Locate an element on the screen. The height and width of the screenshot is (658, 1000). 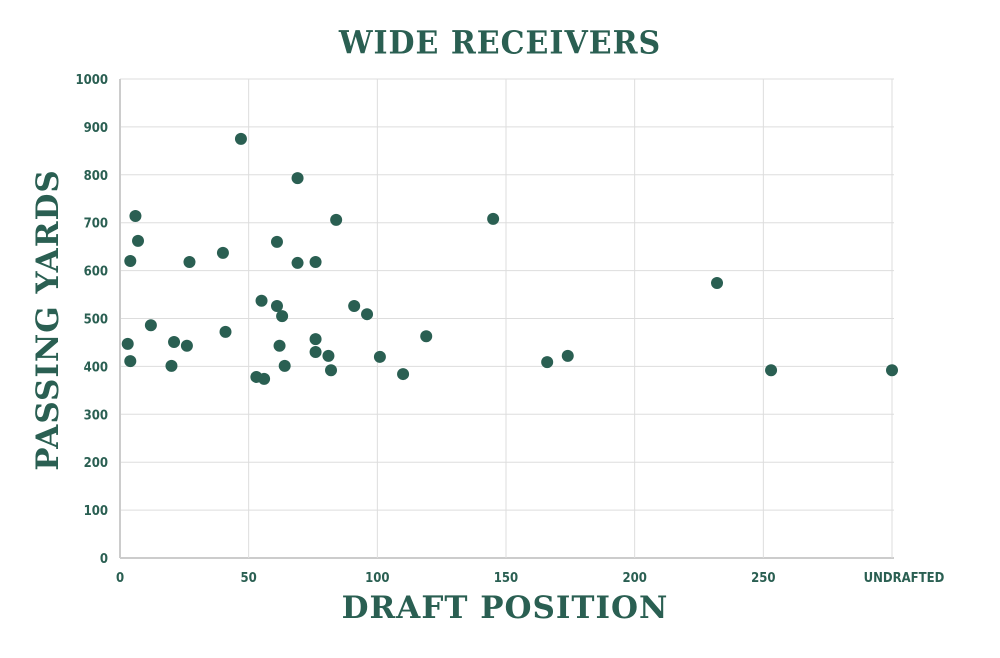
y-tick-label: 500 is located at coordinates (96, 320).